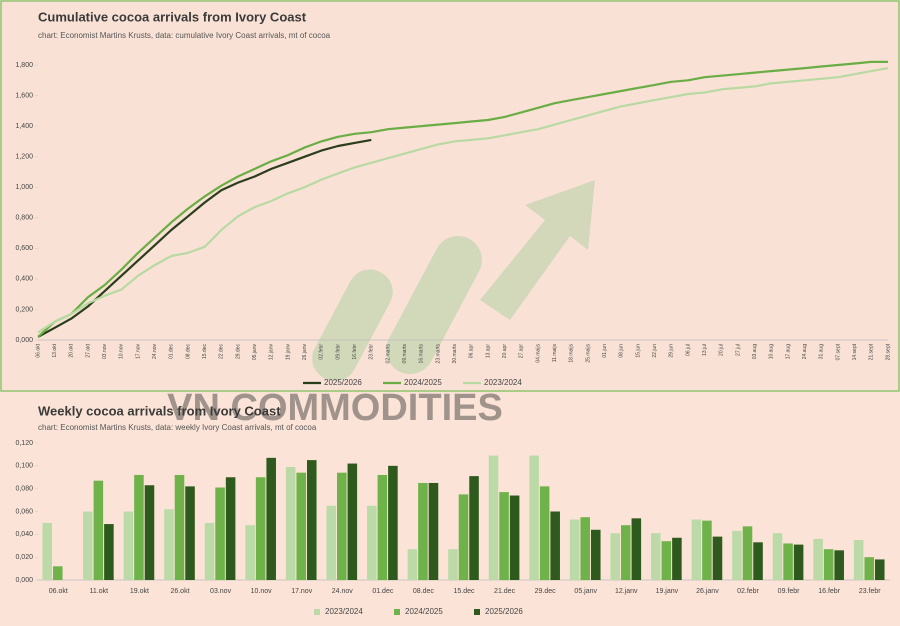 This screenshot has height=626, width=900. I want to click on x-tick-label: 23.marts, so click(438, 354).